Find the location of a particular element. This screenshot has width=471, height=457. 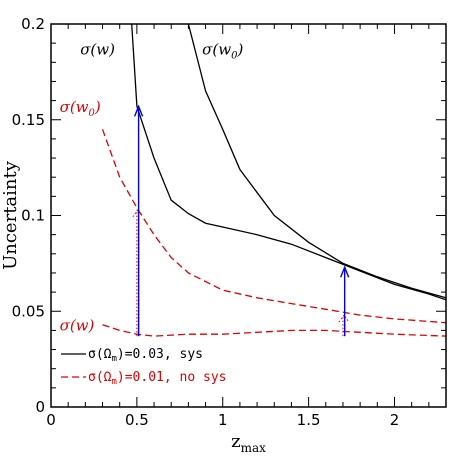

legend-text: )=0.01, no sys is located at coordinates (172, 377).